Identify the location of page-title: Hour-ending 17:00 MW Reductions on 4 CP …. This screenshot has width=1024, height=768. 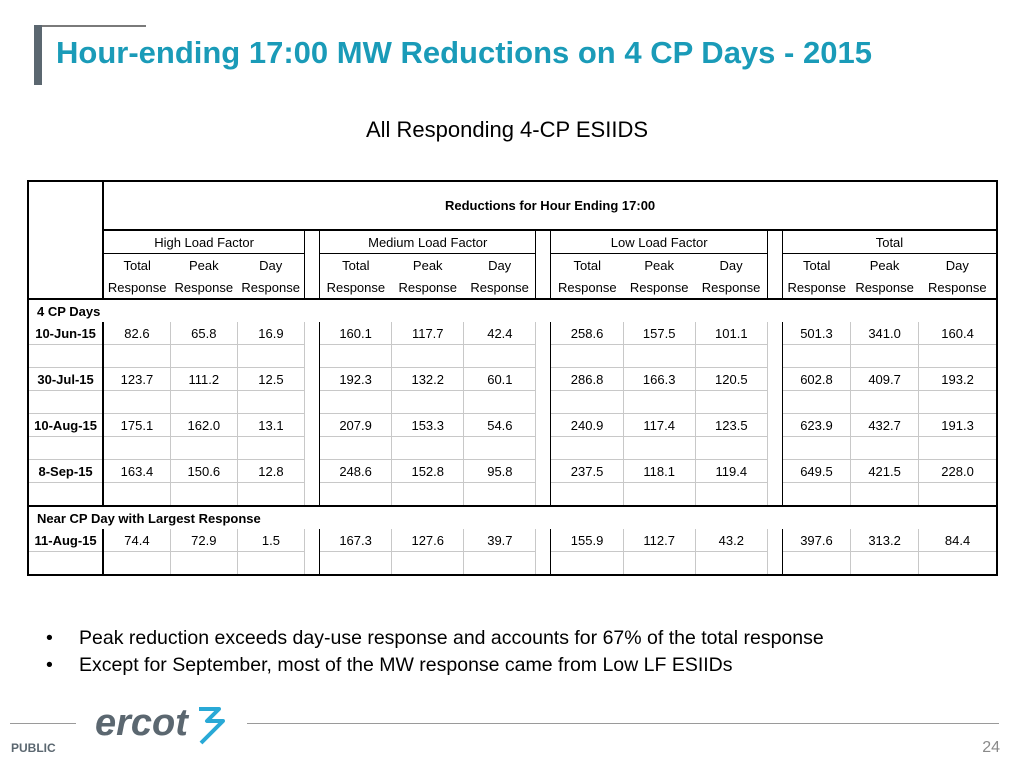
(464, 52).